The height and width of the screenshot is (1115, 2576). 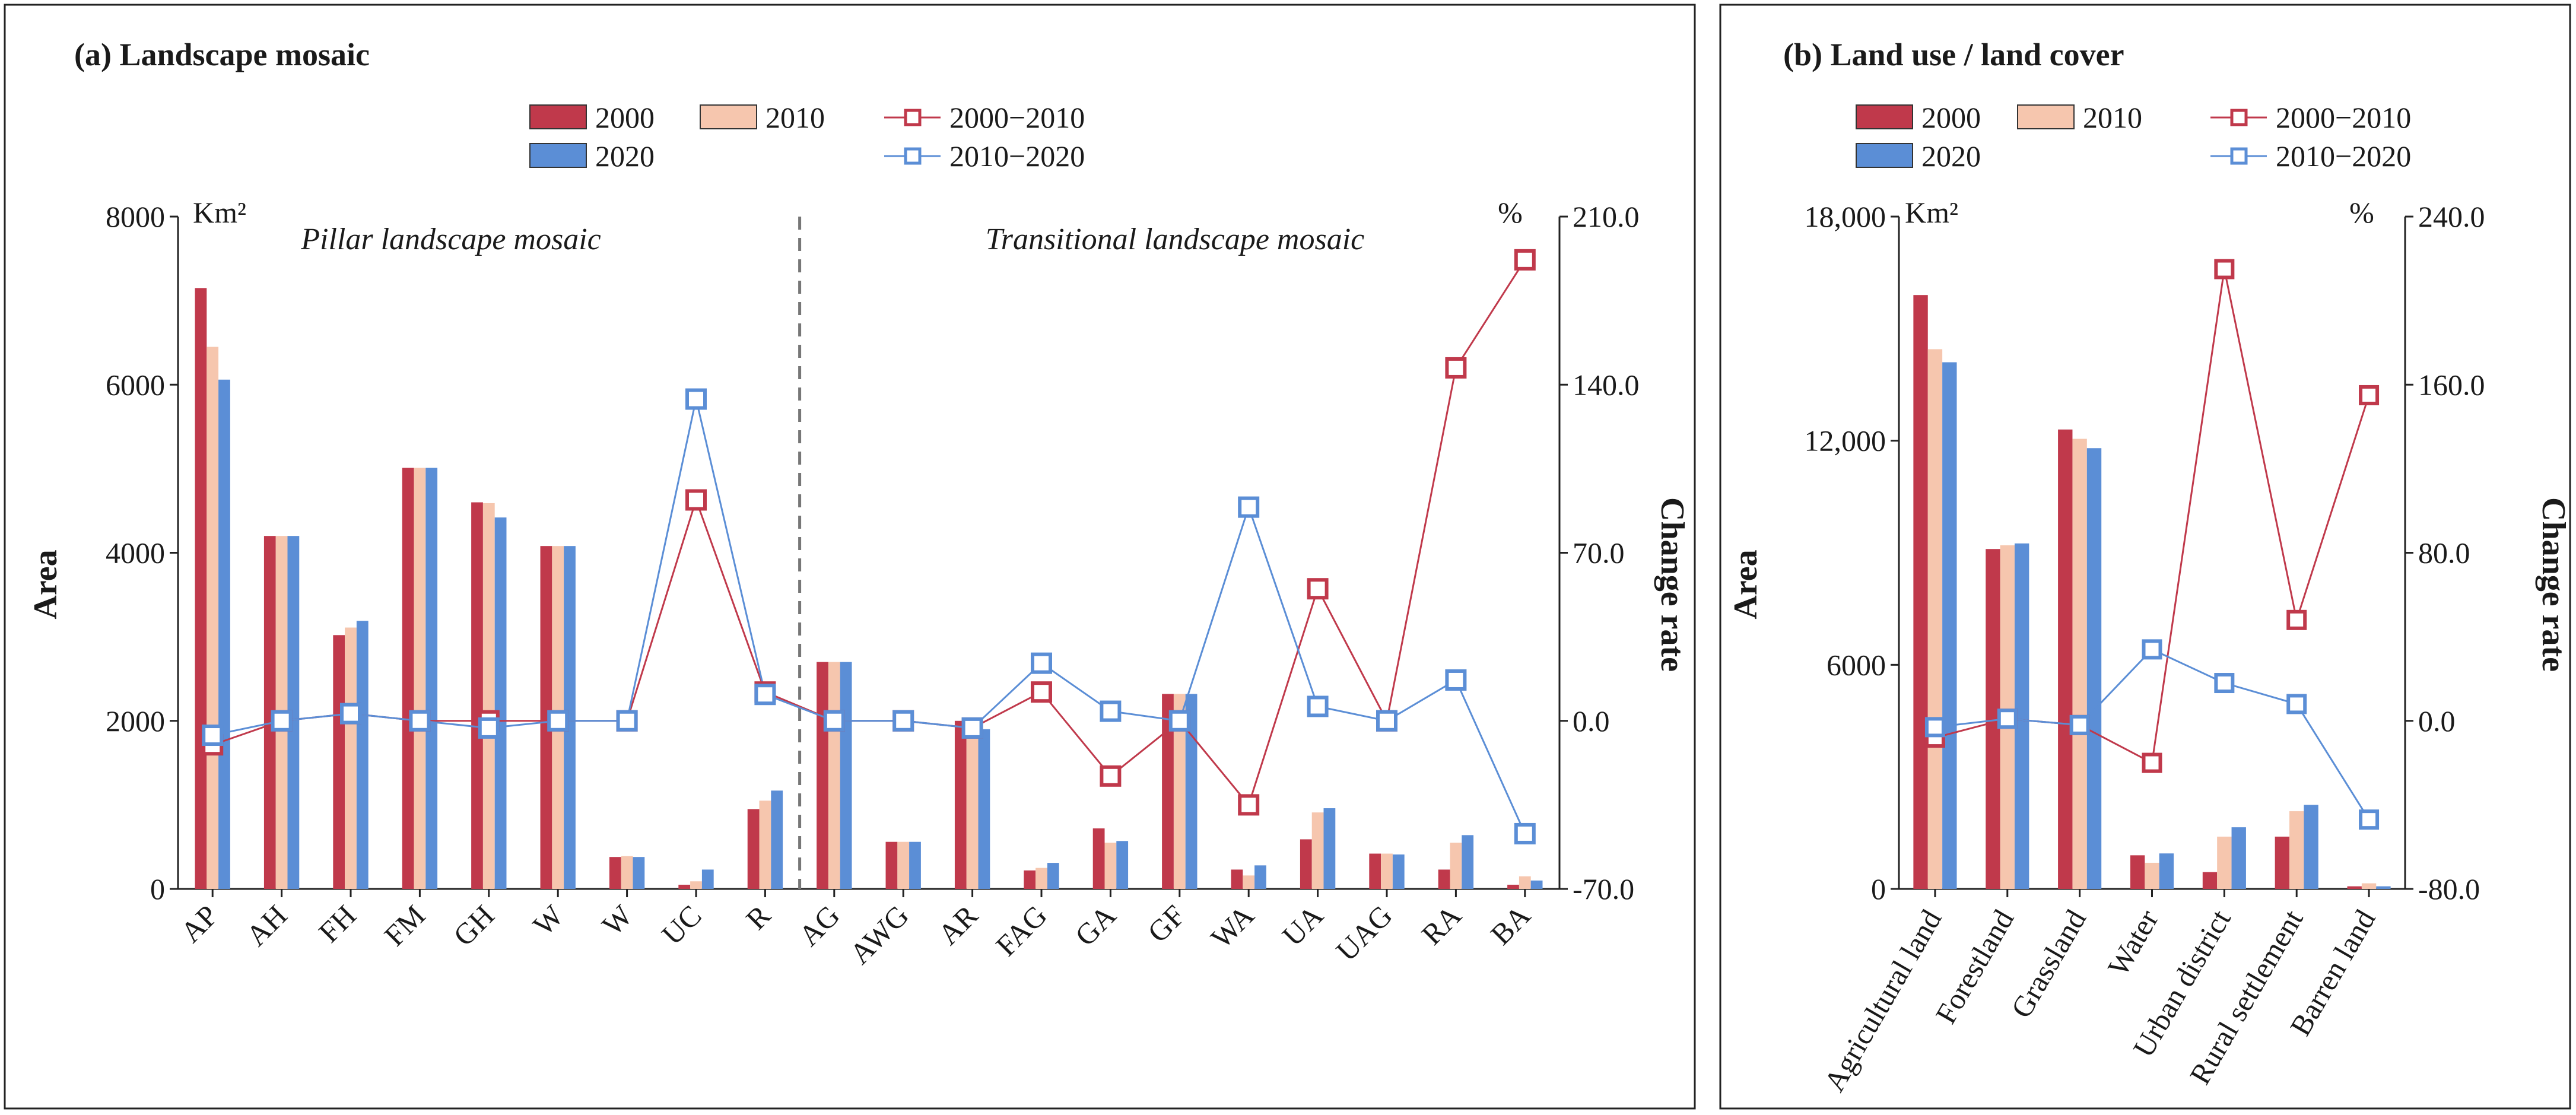 I want to click on x-tick-label: AR, so click(x=958, y=924).